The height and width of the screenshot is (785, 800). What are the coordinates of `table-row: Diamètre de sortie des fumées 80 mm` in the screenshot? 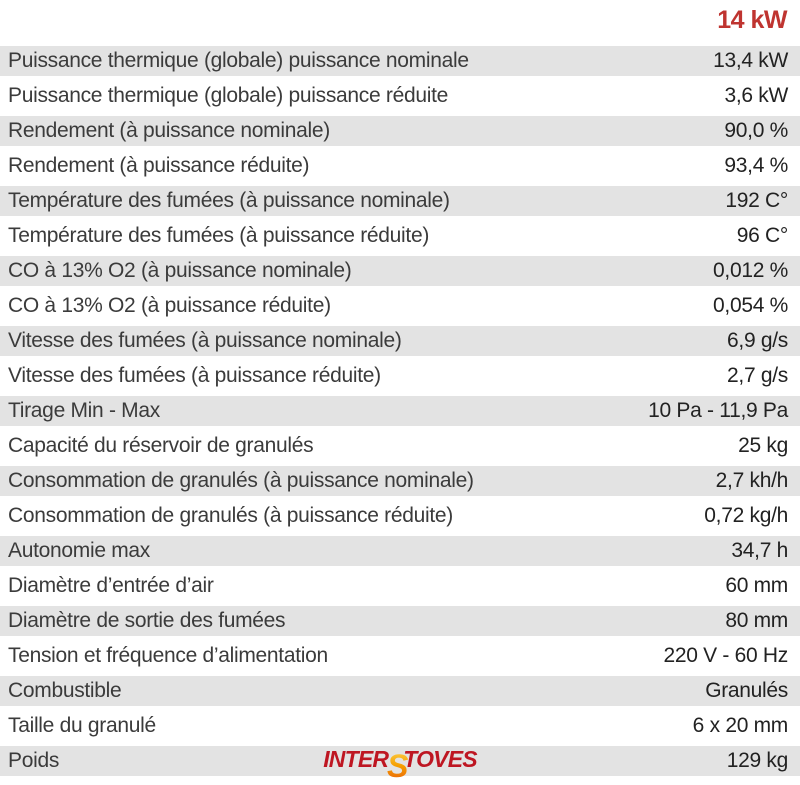 It's located at (400, 621).